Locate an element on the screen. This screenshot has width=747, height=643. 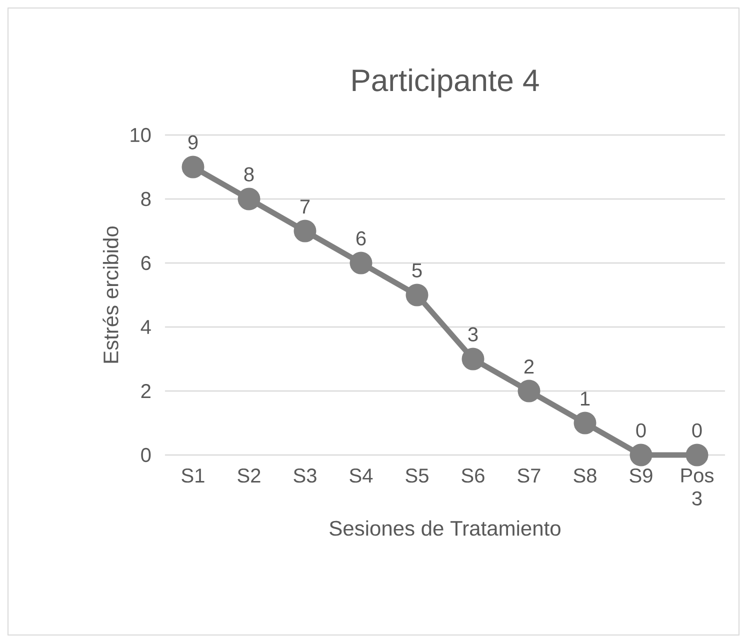
x-tick-label: S9 is located at coordinates (641, 475).